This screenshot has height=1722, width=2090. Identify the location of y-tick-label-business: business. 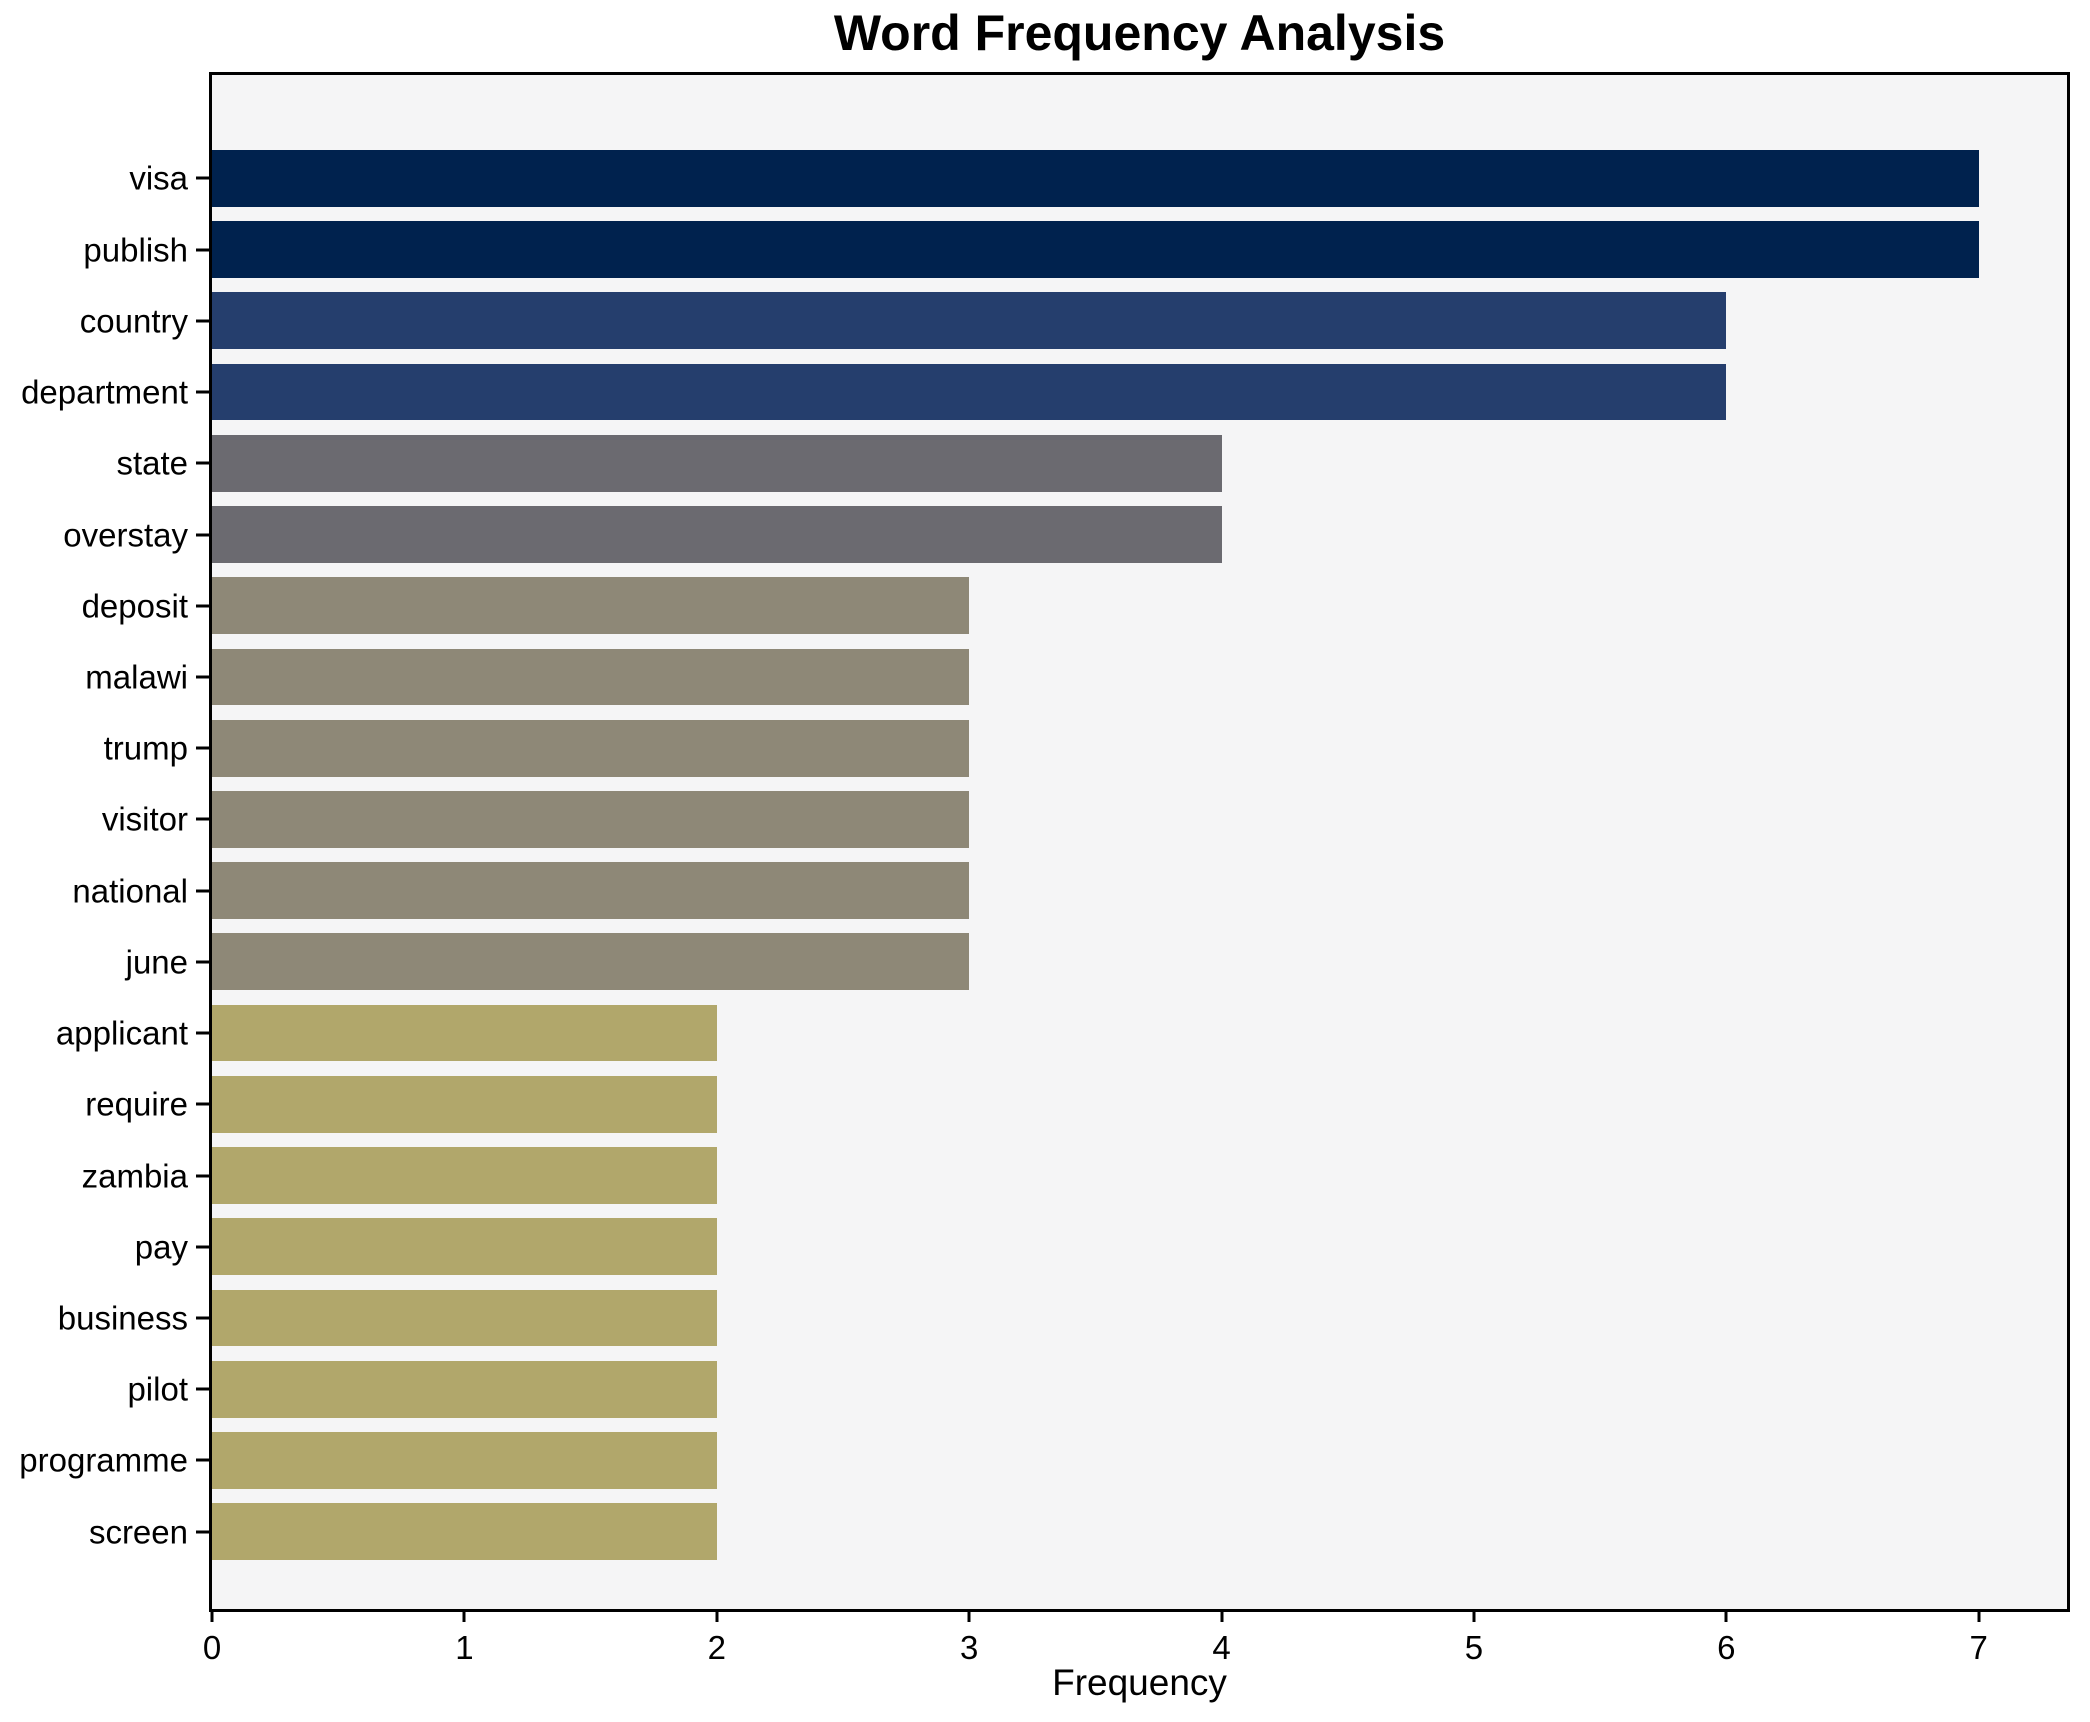
(122, 1318).